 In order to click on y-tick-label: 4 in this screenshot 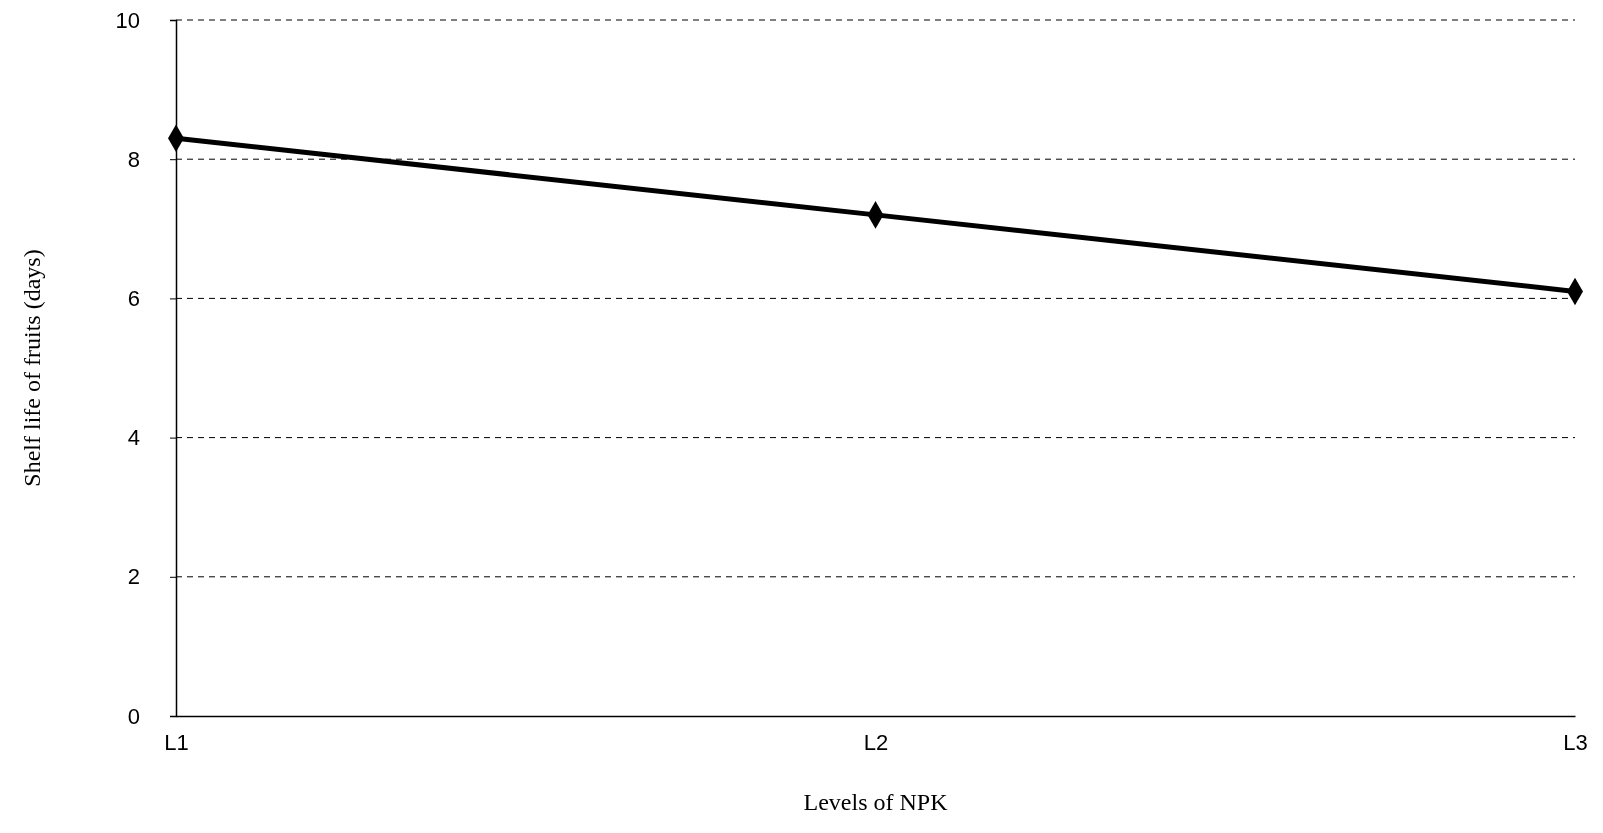, I will do `click(133, 438)`.